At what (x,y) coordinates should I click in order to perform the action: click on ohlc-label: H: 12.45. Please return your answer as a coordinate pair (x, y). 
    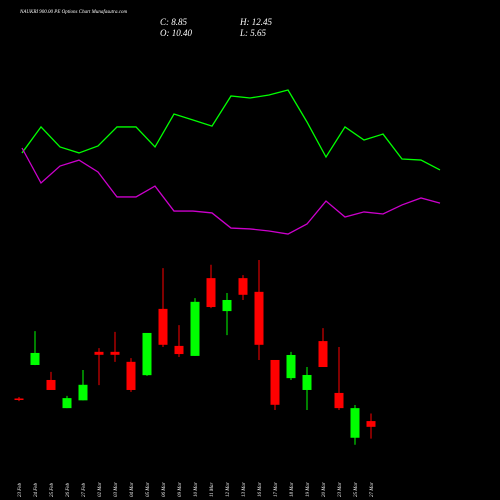
    Looking at the image, I should click on (255, 22).